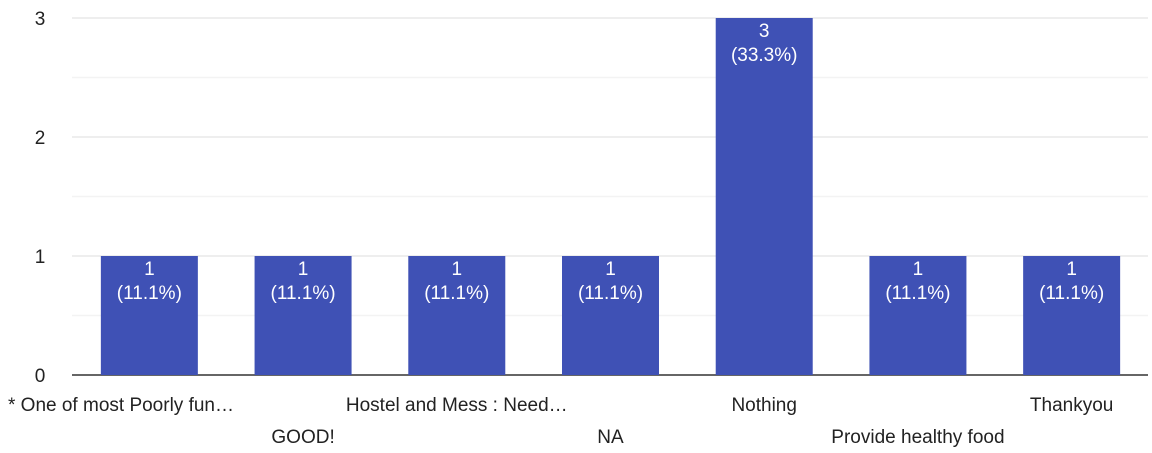 The image size is (1152, 453). Describe the element at coordinates (40, 376) in the screenshot. I see `y-tick-label: 0` at that location.